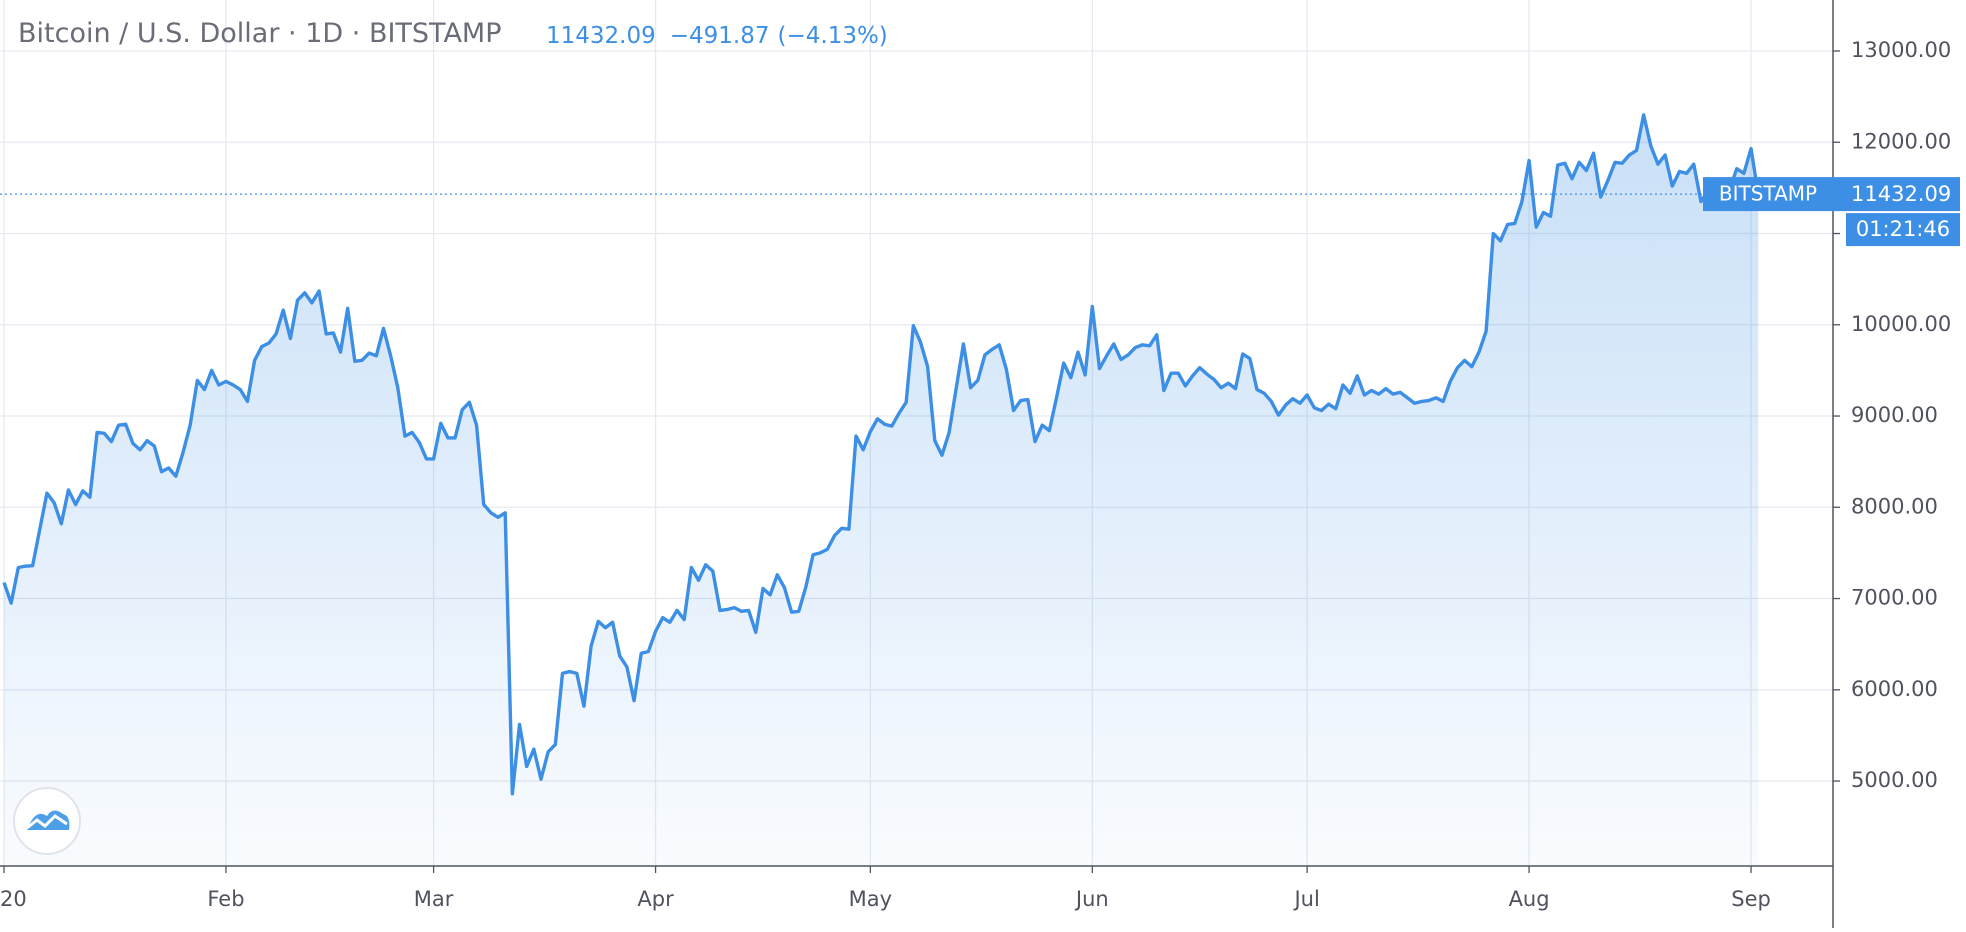 The image size is (1966, 932). I want to click on y-tick-label: 8000.00, so click(1894, 506).